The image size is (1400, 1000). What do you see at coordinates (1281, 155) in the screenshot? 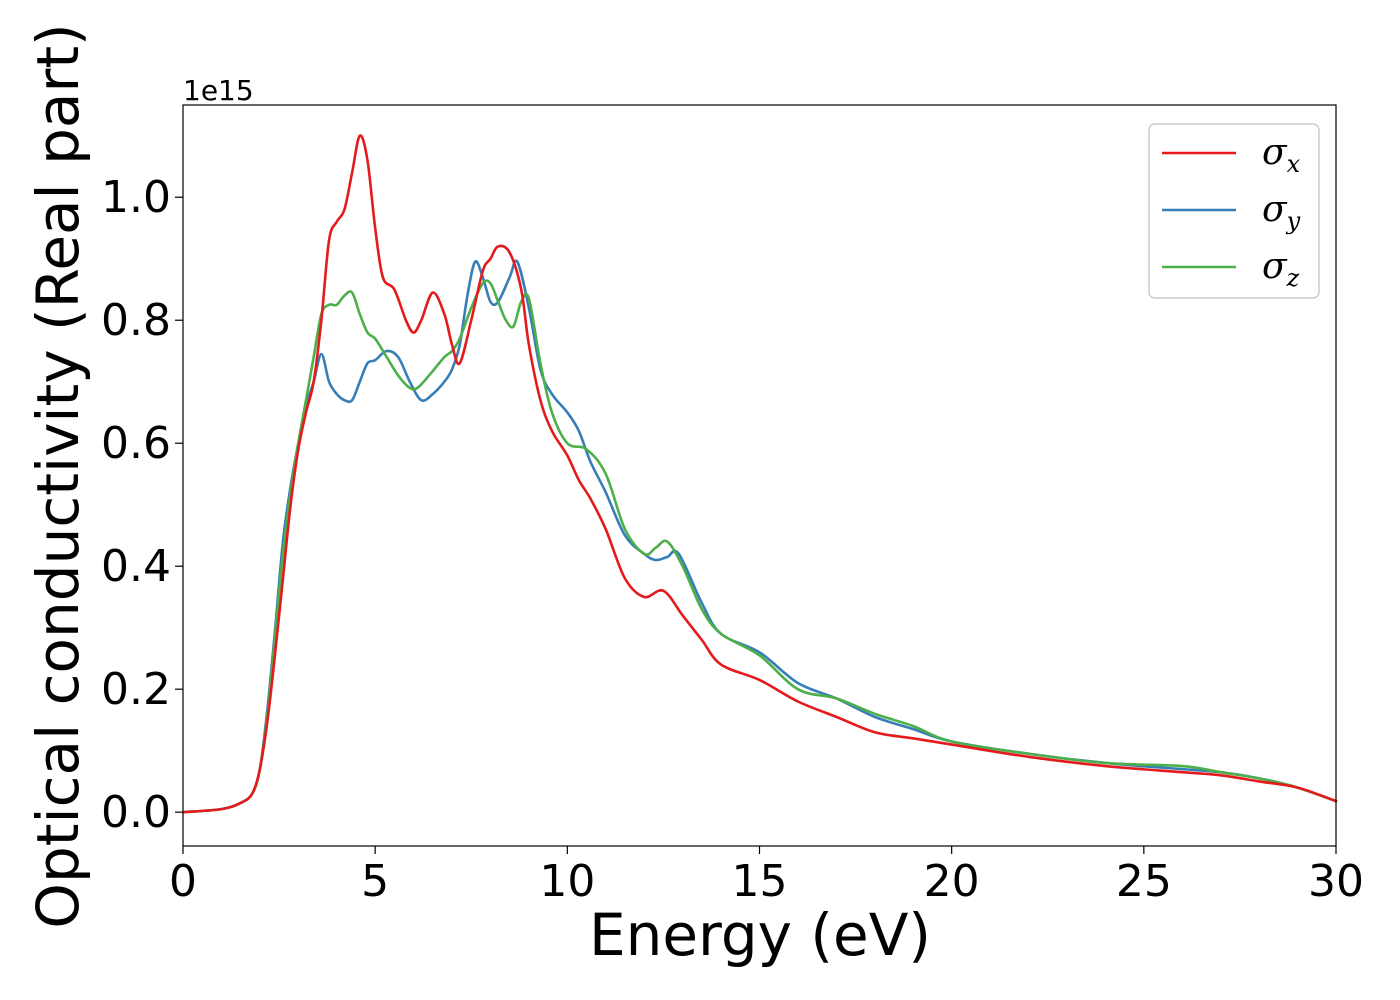
I see `legend-label-x: σx` at bounding box center [1281, 155].